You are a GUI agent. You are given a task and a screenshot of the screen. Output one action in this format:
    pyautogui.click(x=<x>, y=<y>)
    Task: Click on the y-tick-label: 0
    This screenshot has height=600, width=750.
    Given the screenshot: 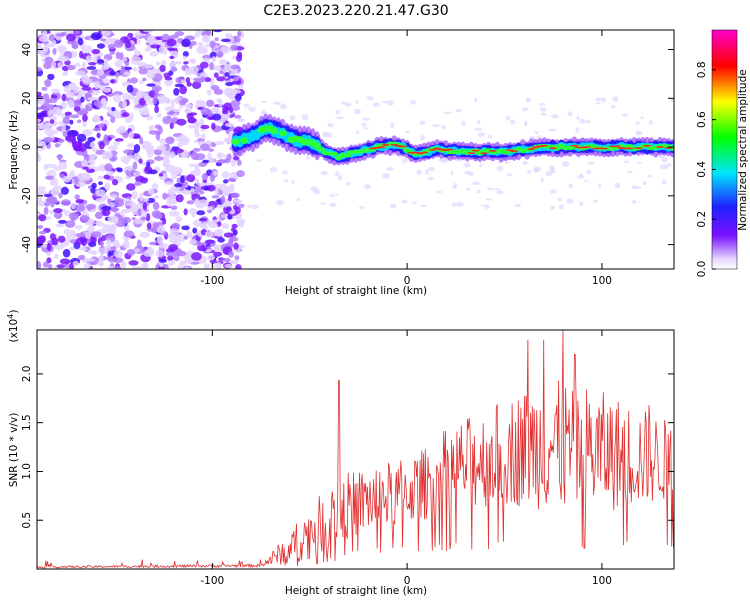 What is the action you would take?
    pyautogui.click(x=27, y=147)
    